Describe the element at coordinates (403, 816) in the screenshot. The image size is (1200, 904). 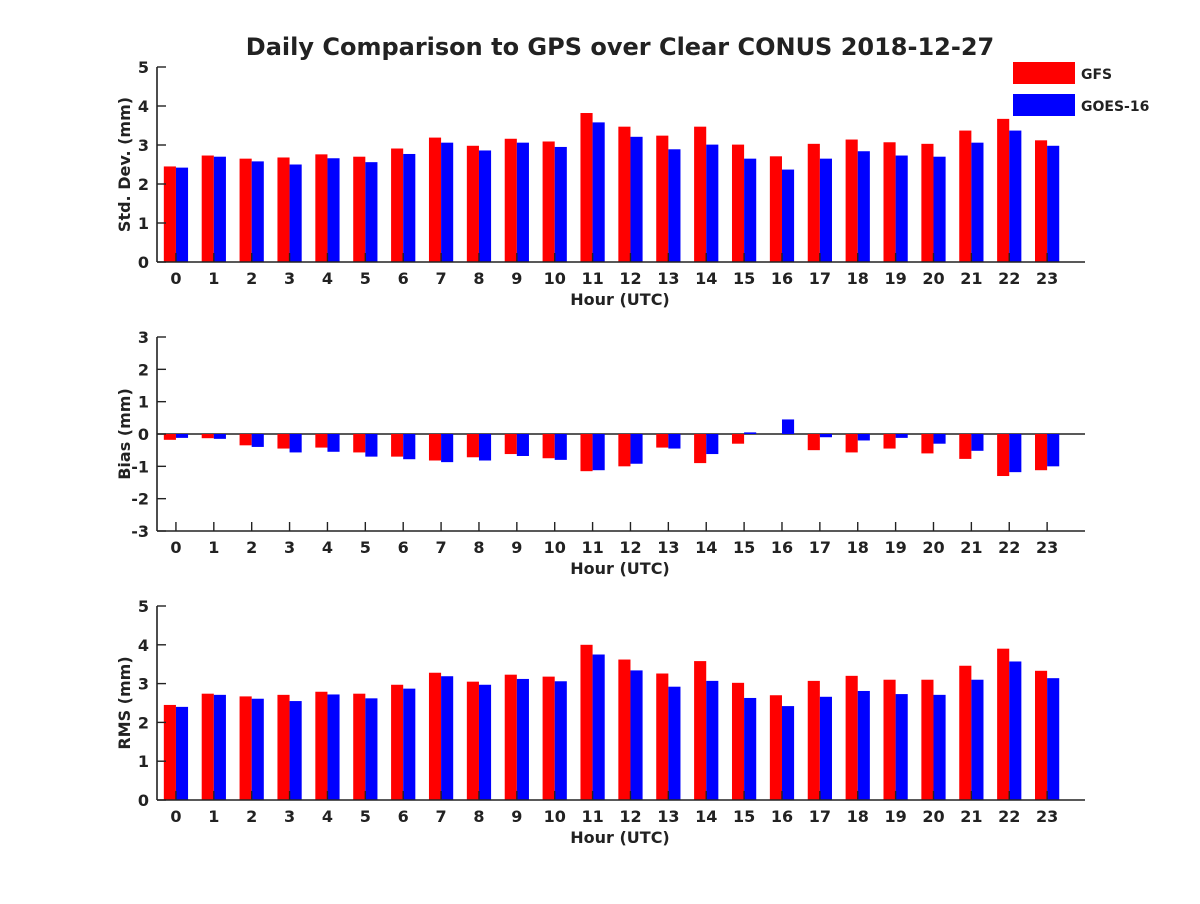
I see `x-tick-label-6: 6` at that location.